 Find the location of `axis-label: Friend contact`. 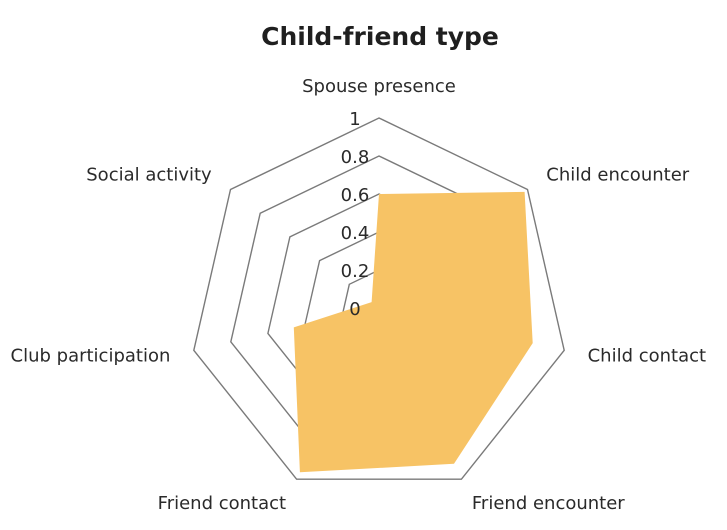

axis-label: Friend contact is located at coordinates (222, 503).